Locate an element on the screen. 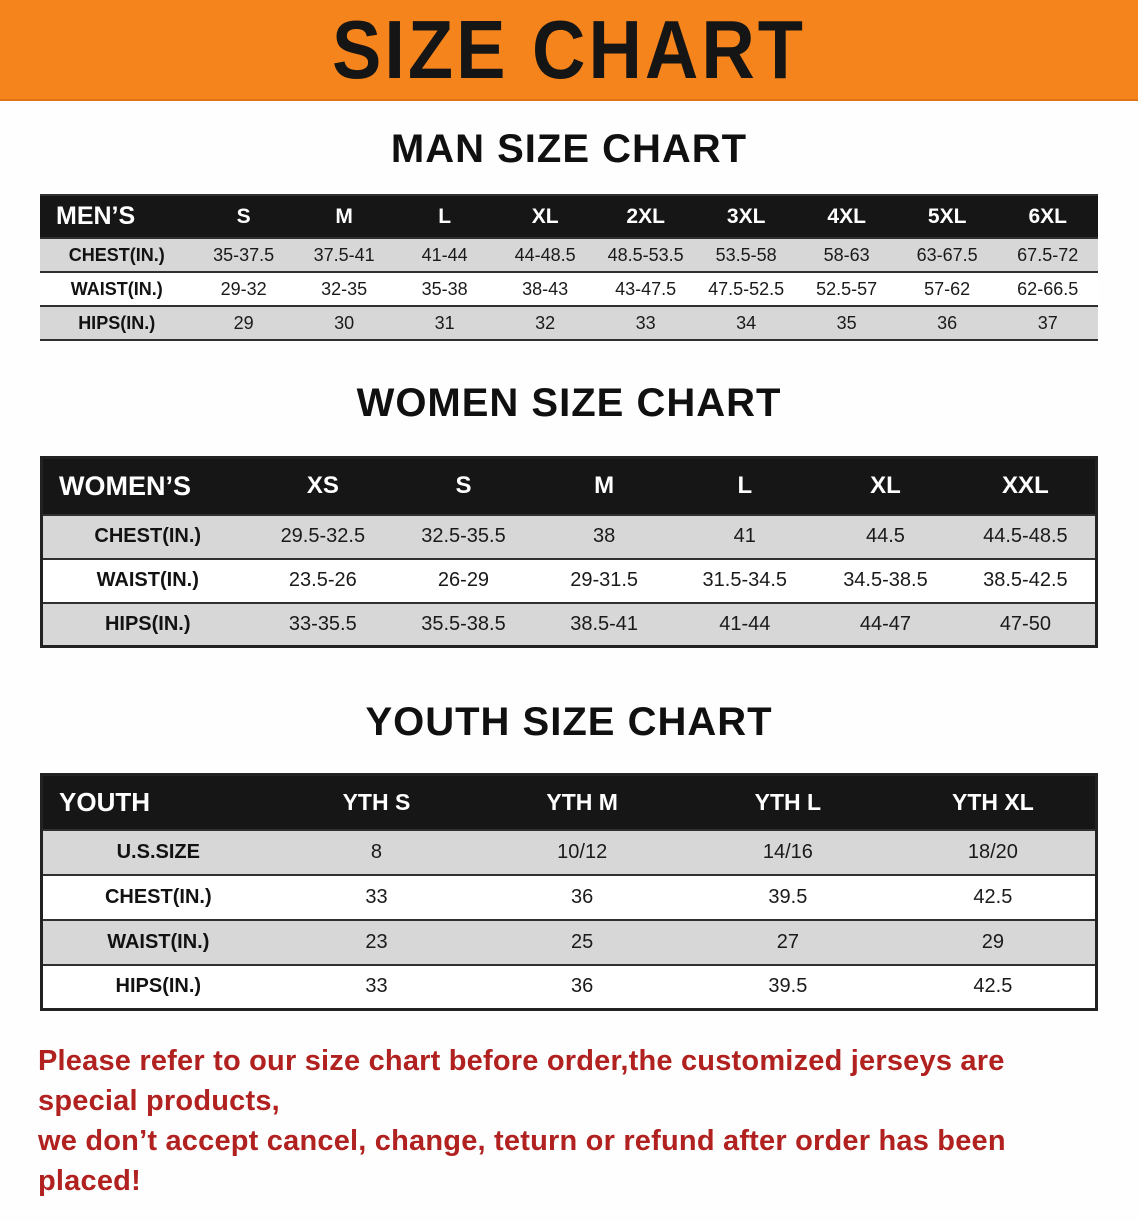 Image resolution: width=1138 pixels, height=1221 pixels. size-value: 44.5-48.5 is located at coordinates (1025, 536).